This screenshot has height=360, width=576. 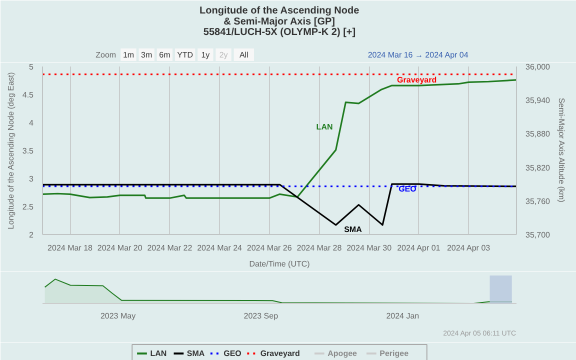 What do you see at coordinates (185, 55) in the screenshot?
I see `text: YTD` at bounding box center [185, 55].